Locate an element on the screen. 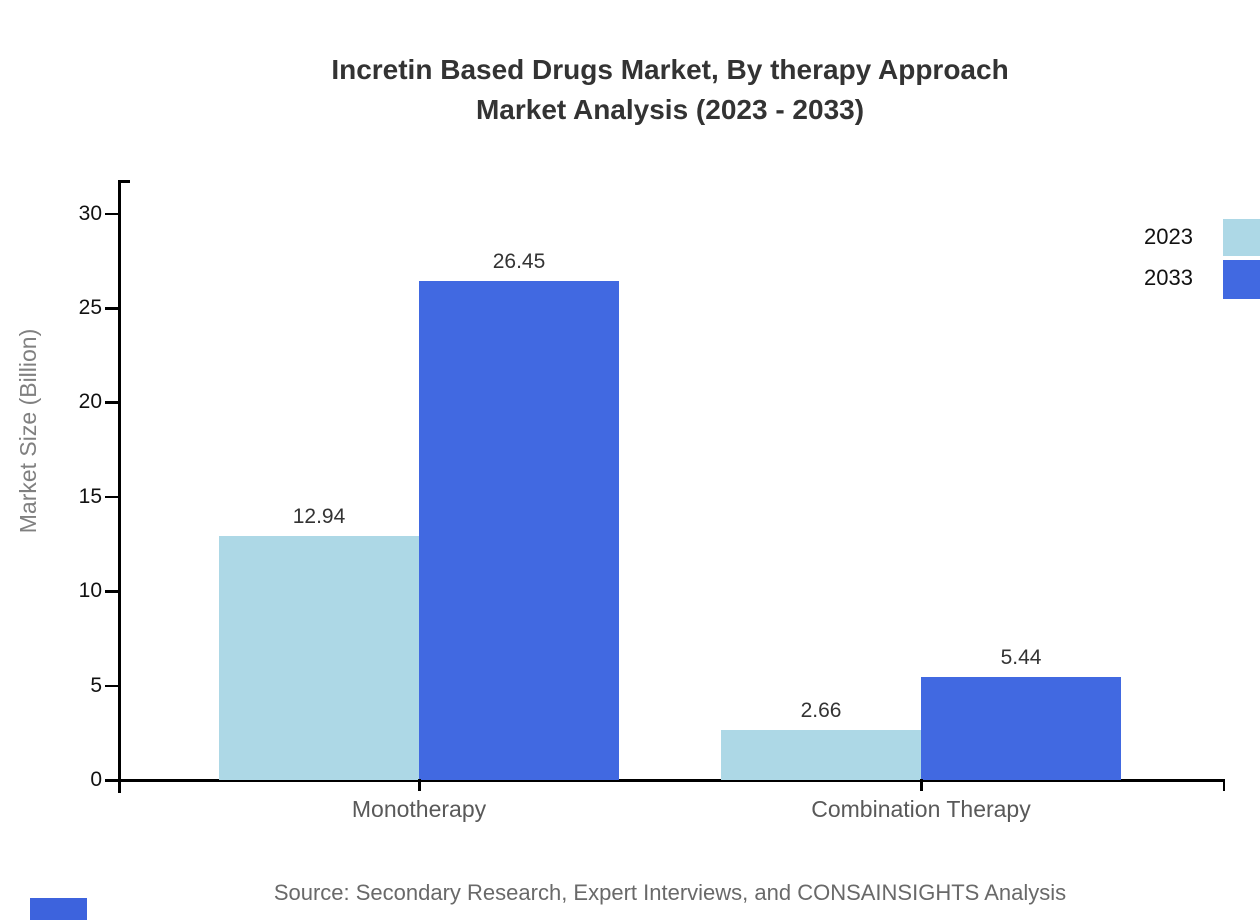 The height and width of the screenshot is (920, 1260). y-tick-label: 25 is located at coordinates (90, 307).